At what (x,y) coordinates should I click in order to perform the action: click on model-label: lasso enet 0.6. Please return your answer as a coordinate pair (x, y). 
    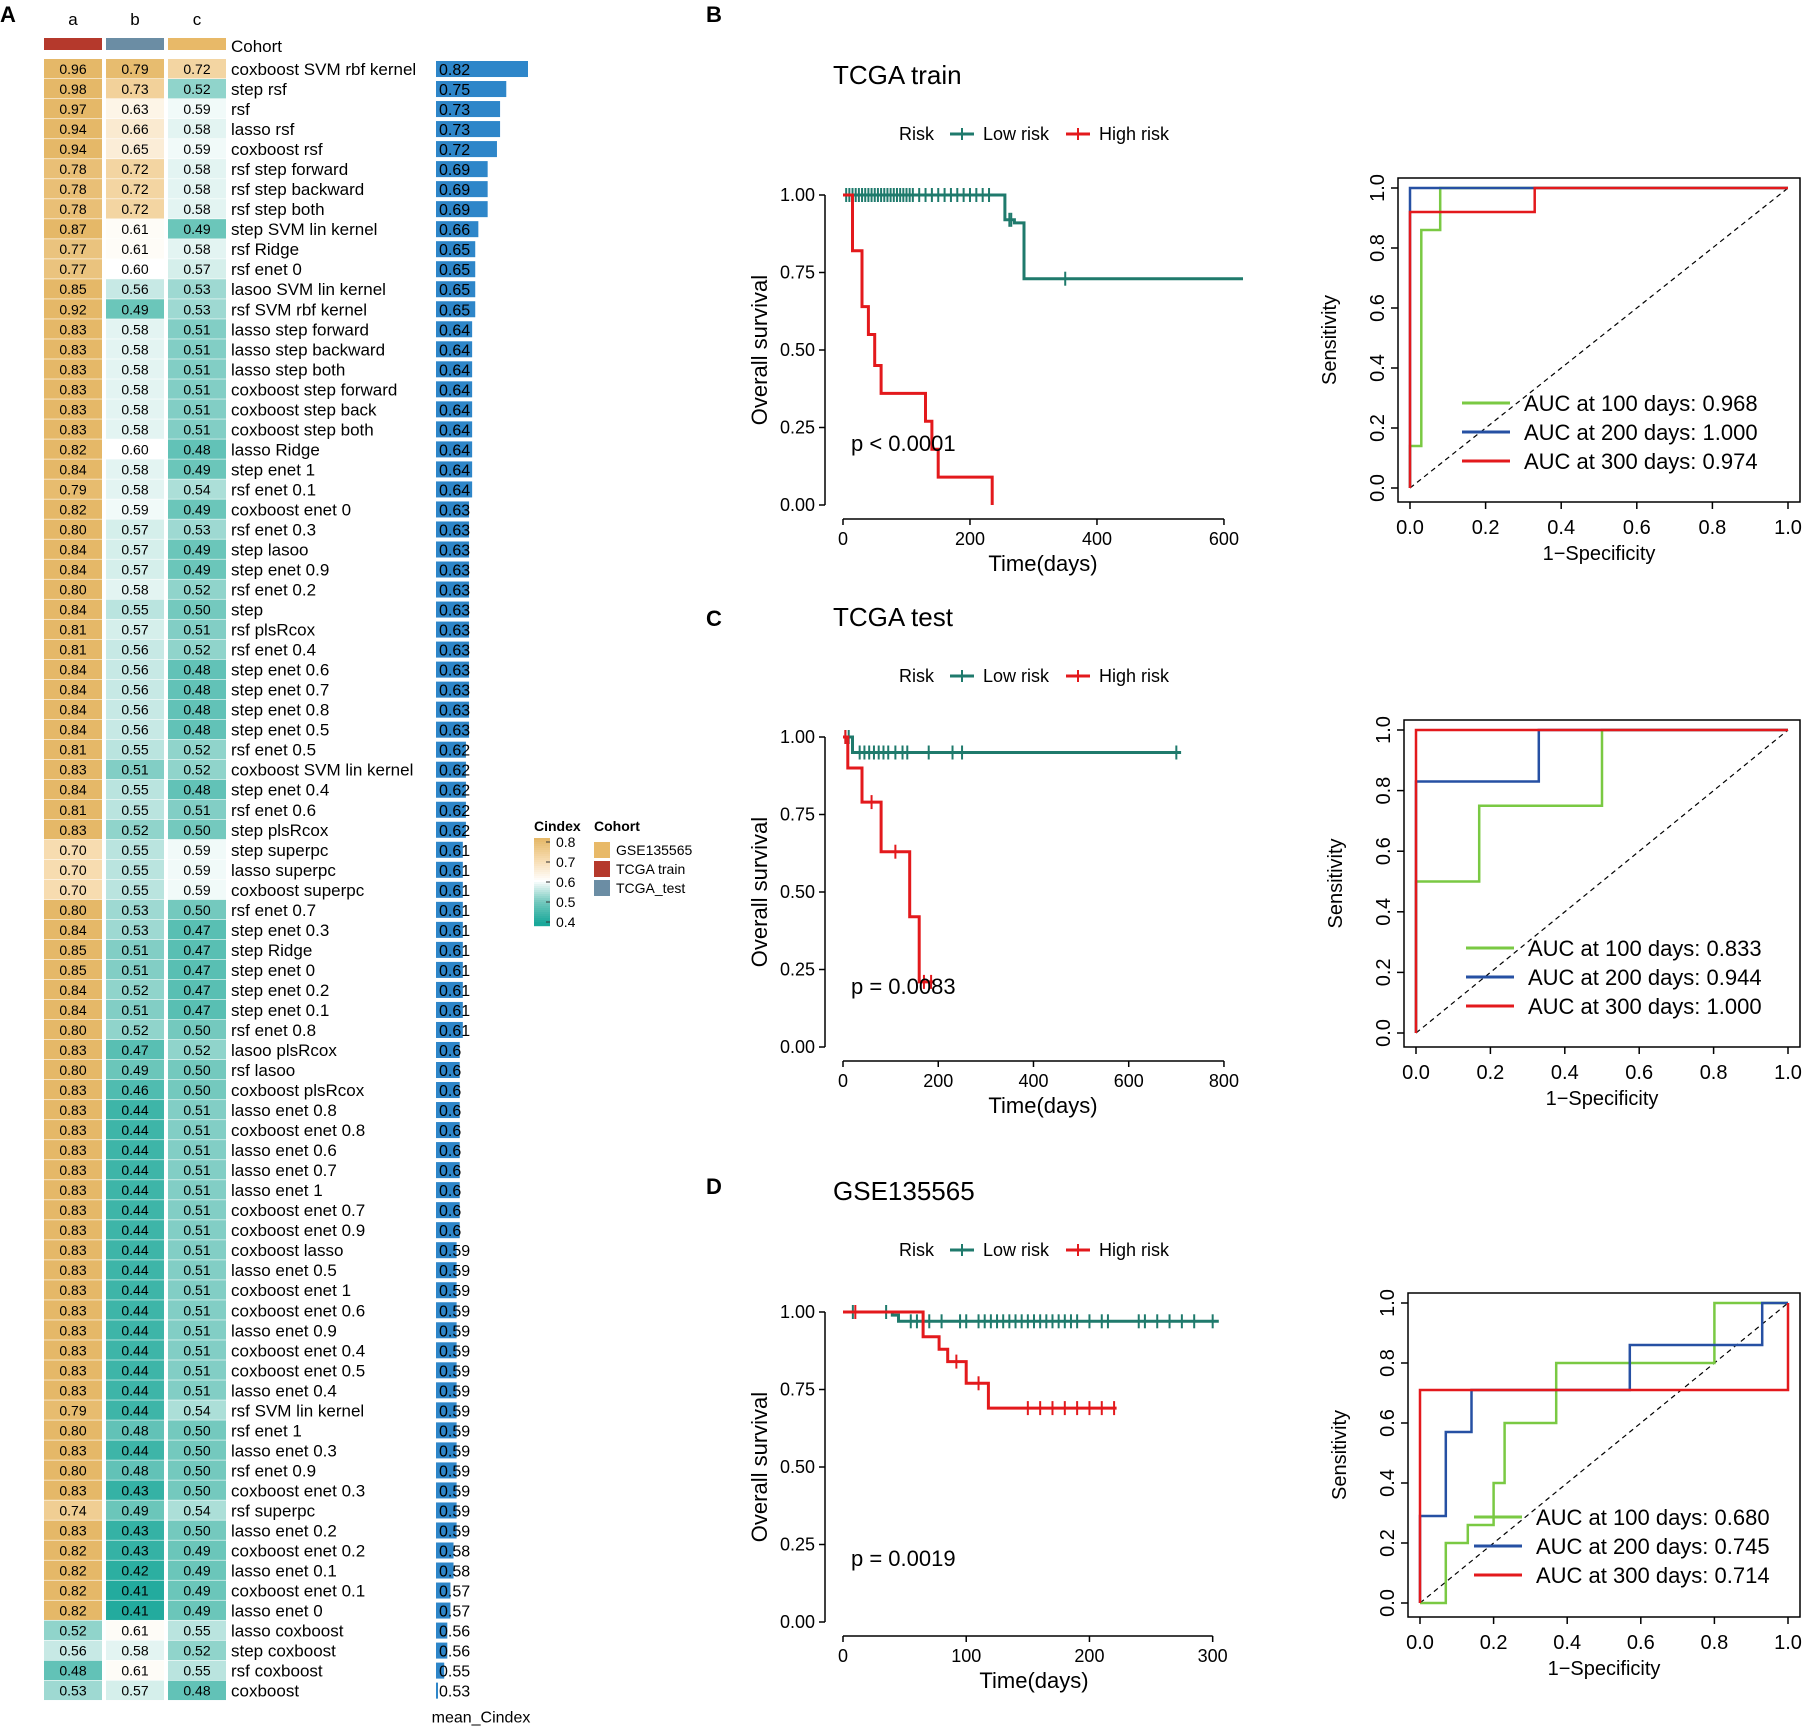
    Looking at the image, I should click on (284, 1150).